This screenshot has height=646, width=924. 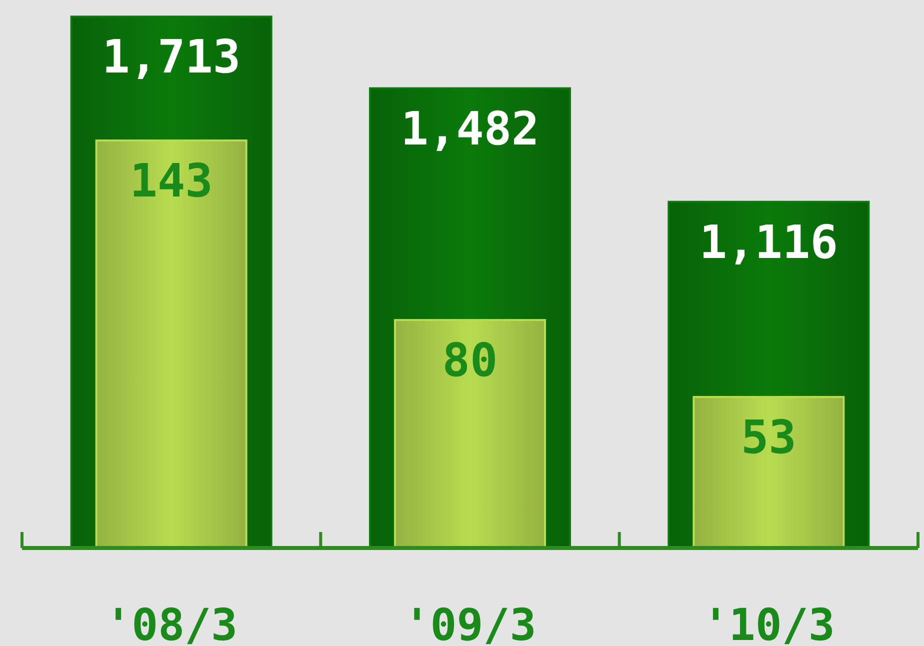 I want to click on data-label: 1,116, so click(x=768, y=241).